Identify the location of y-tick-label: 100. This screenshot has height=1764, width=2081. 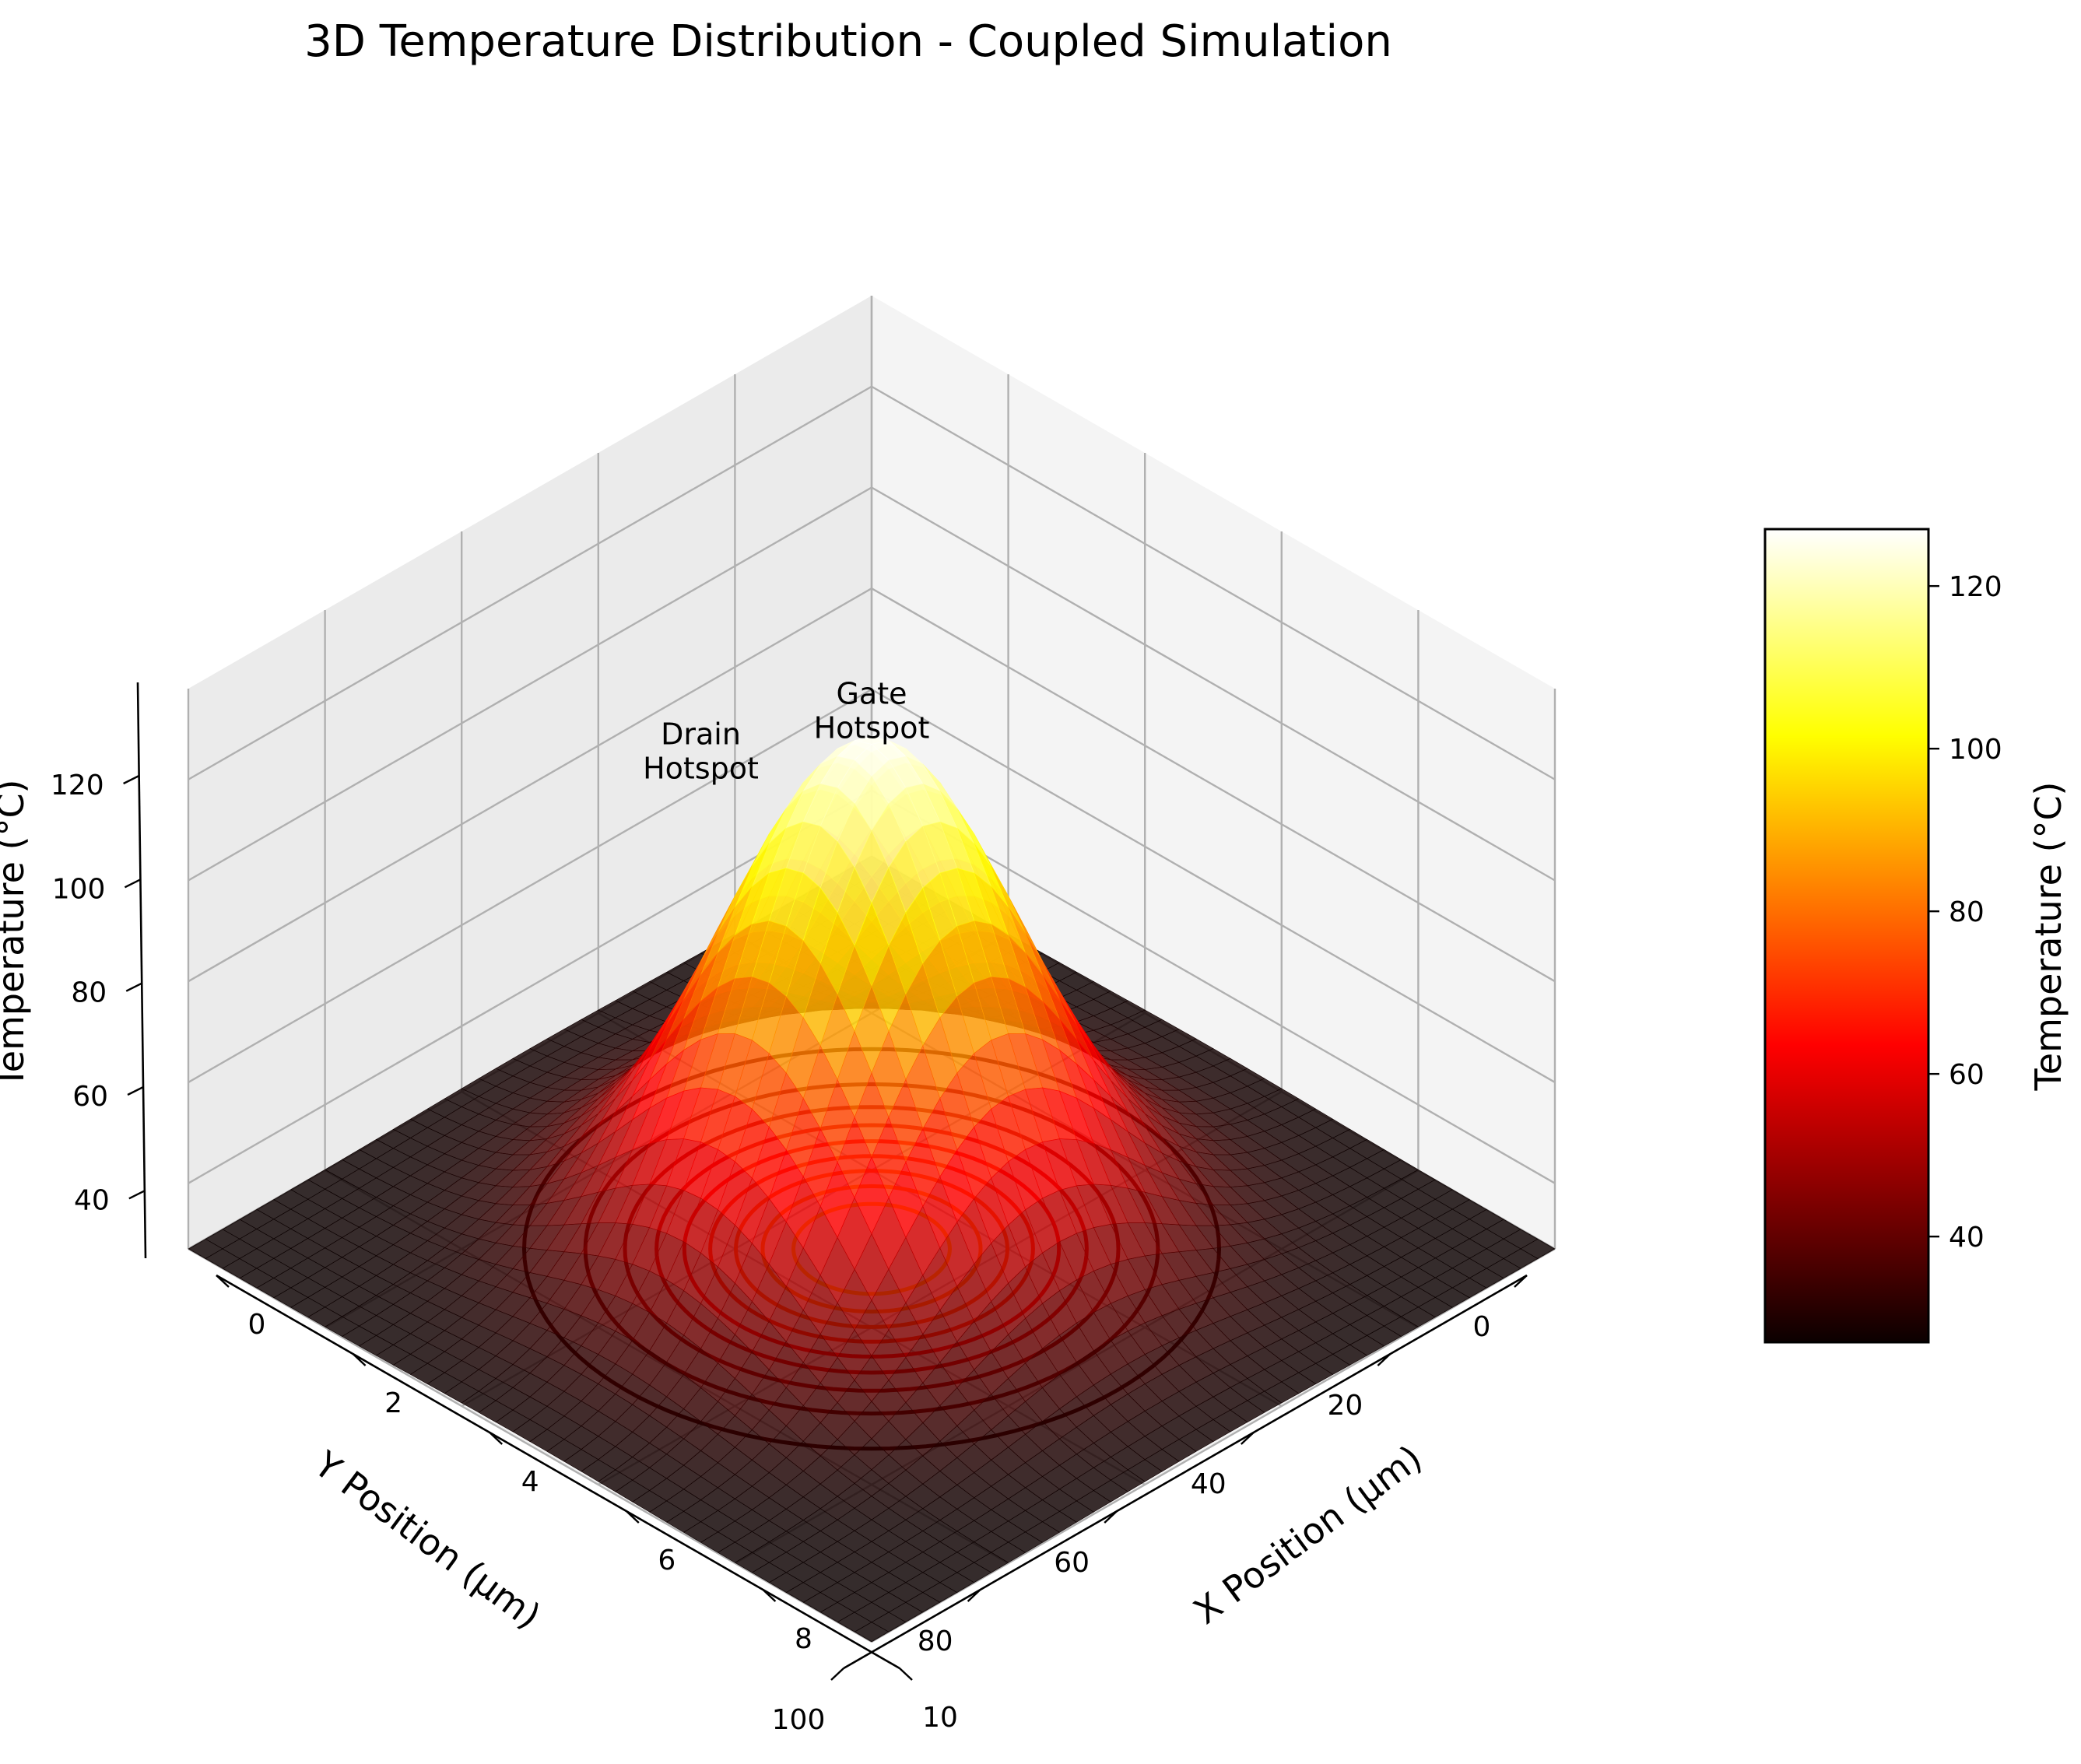
(799, 1720).